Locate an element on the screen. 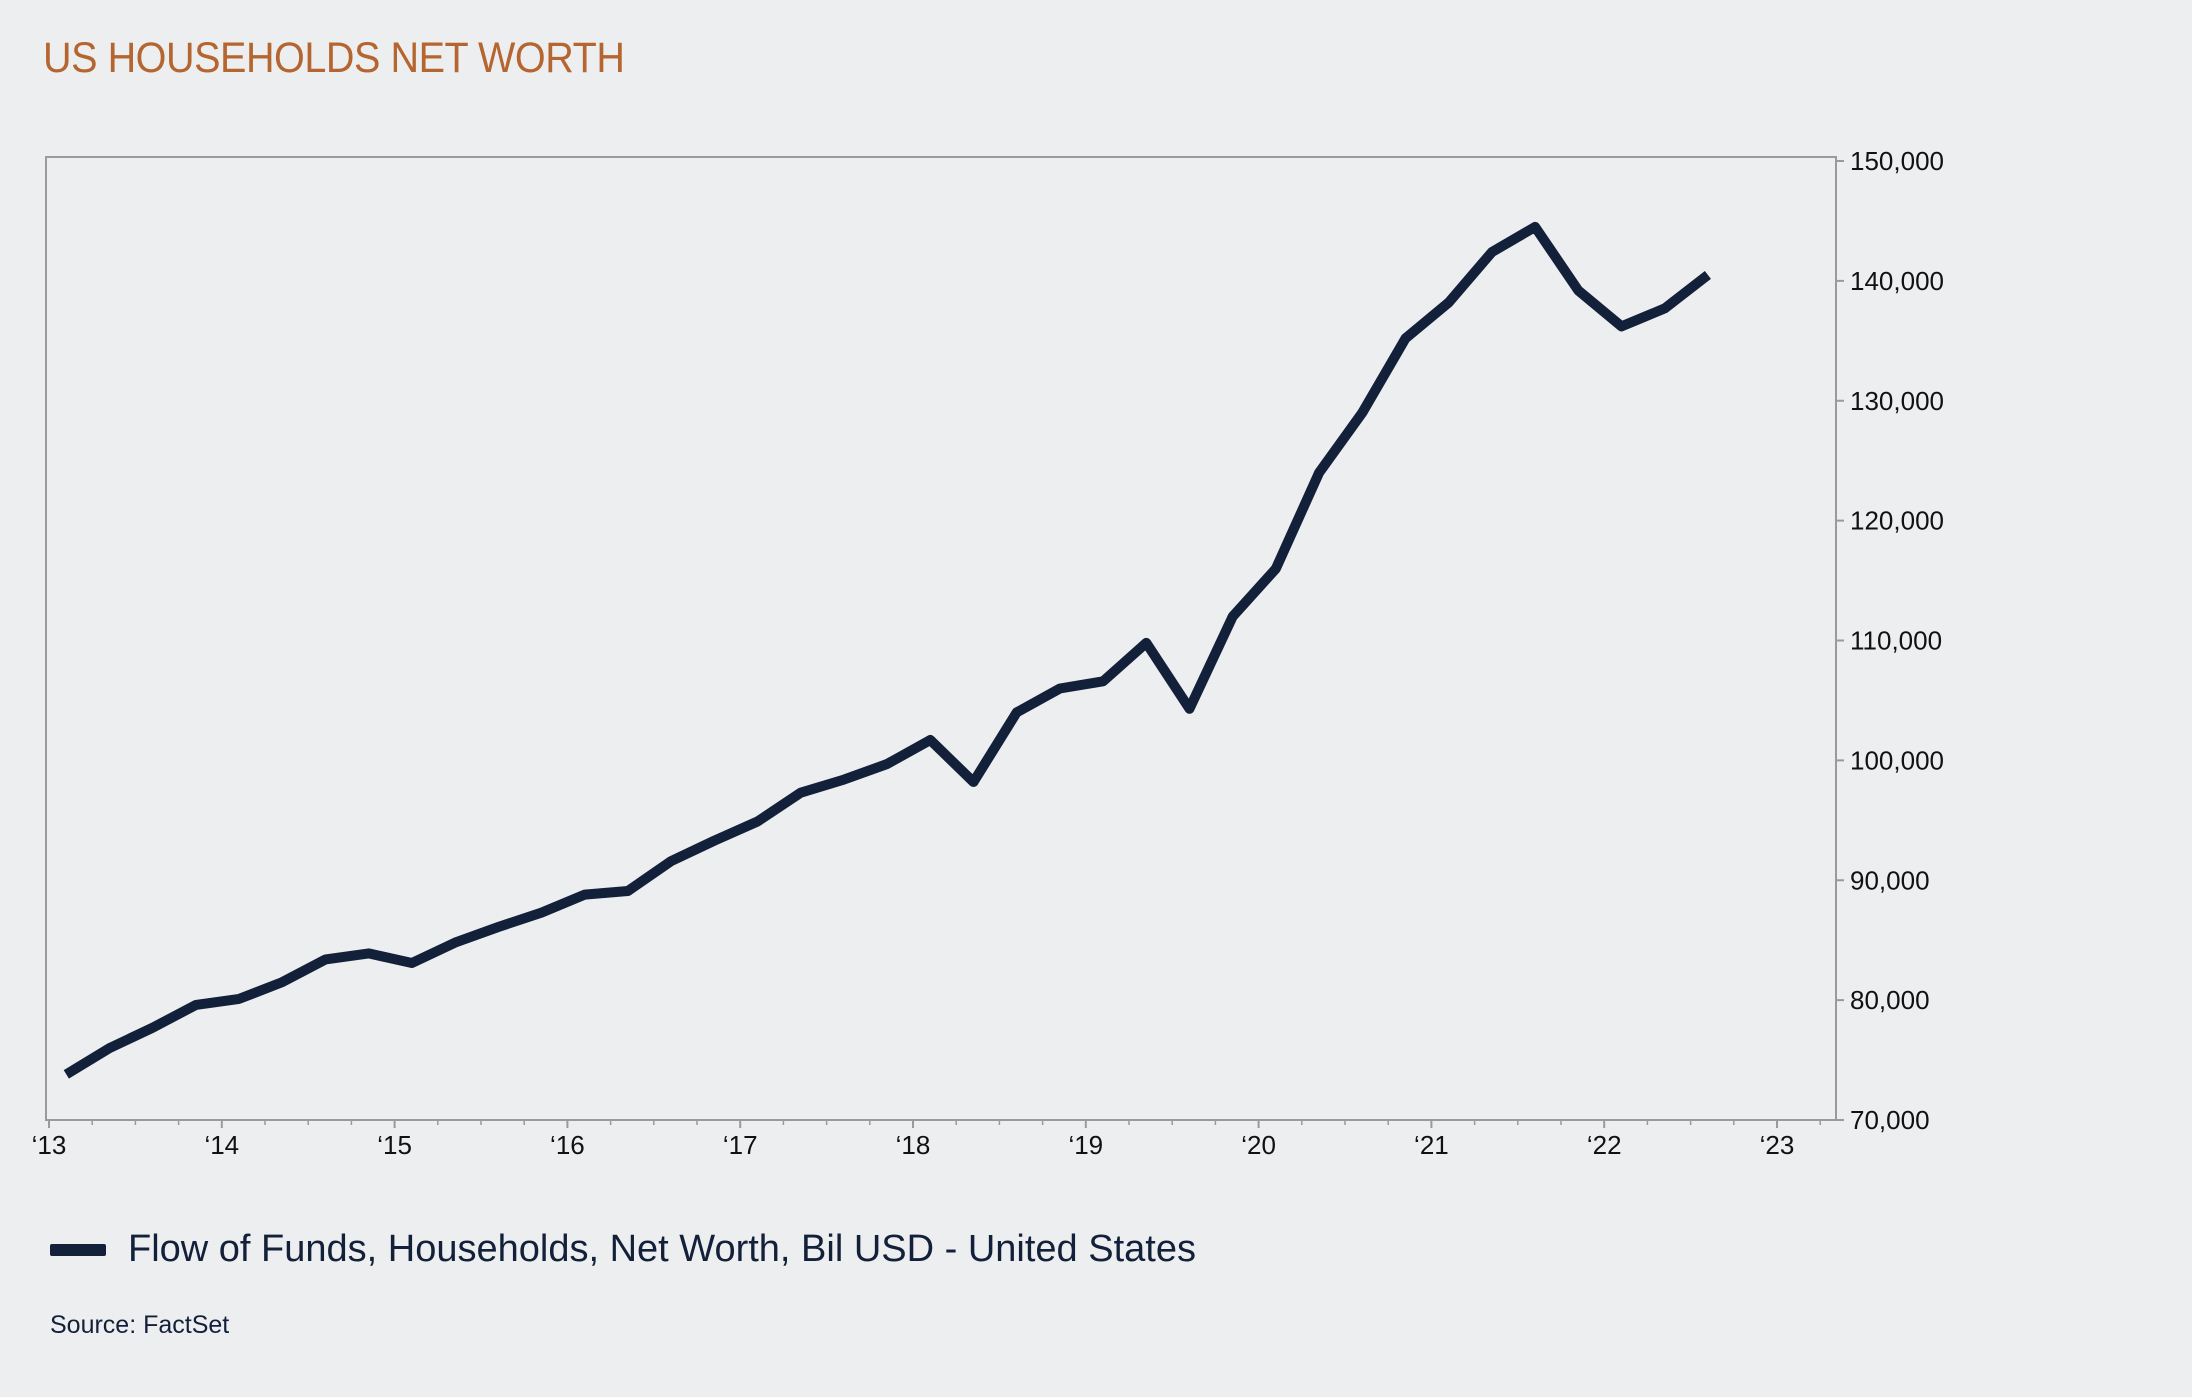 This screenshot has width=2192, height=1397. x-tick-label: ‘13 is located at coordinates (49, 1145).